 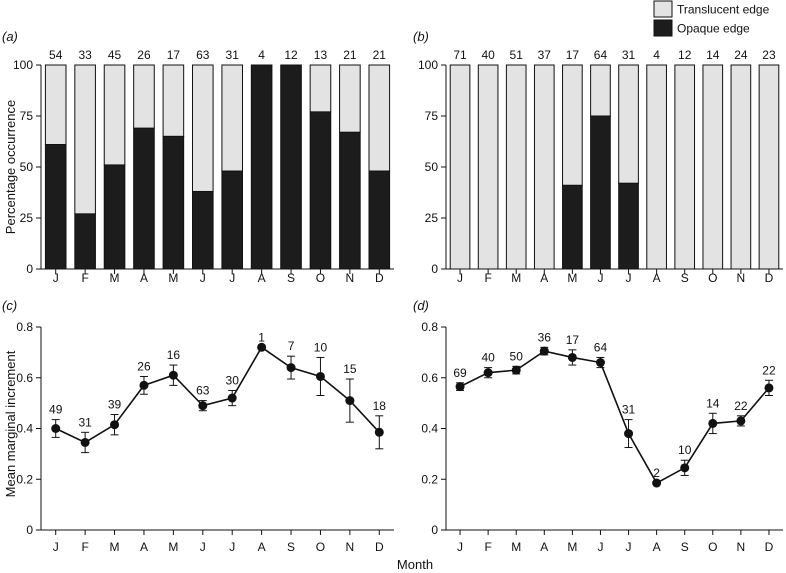 What do you see at coordinates (174, 355) in the screenshot?
I see `sample-size-label: 16` at bounding box center [174, 355].